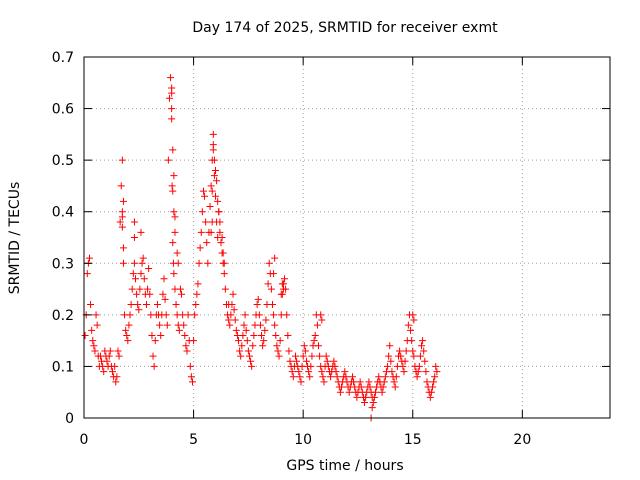 This screenshot has width=640, height=480. Describe the element at coordinates (344, 466) in the screenshot. I see `x-axis-label: GPS time / hours` at that location.